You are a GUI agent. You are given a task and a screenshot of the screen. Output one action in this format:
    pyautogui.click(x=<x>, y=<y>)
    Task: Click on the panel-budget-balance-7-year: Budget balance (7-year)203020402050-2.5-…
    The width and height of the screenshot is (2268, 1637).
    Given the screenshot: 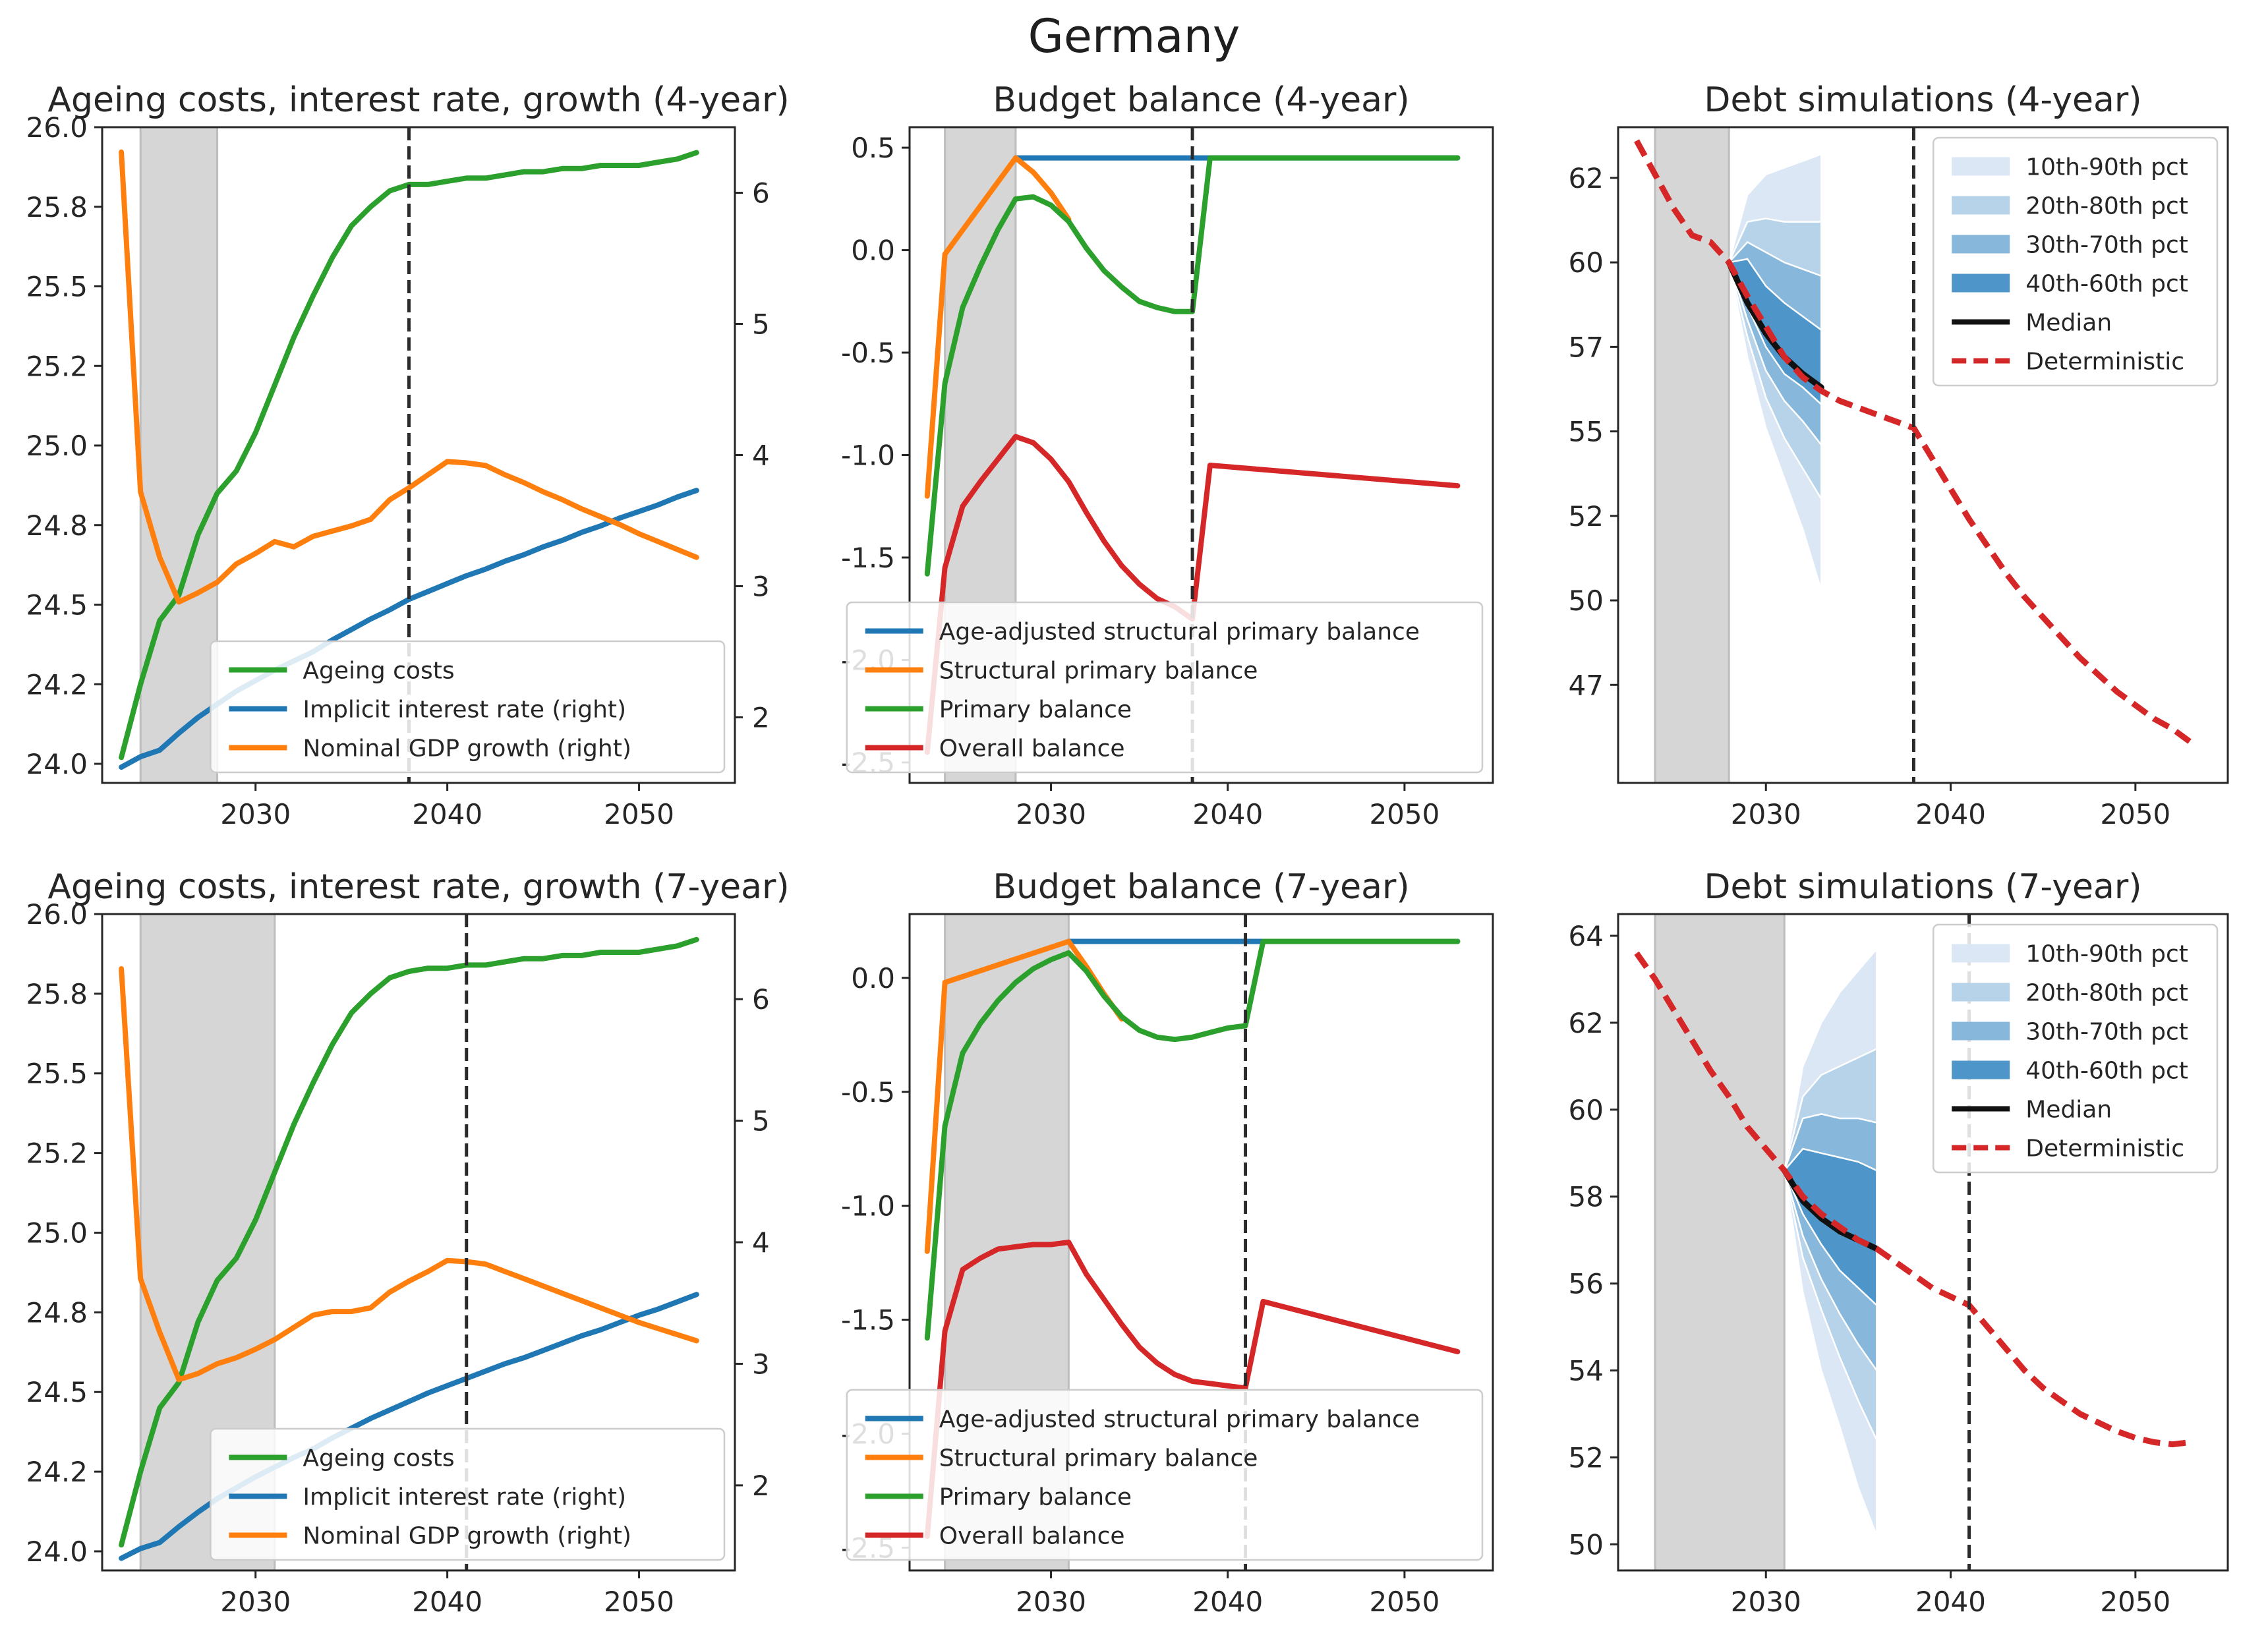 What is the action you would take?
    pyautogui.click(x=1167, y=1242)
    